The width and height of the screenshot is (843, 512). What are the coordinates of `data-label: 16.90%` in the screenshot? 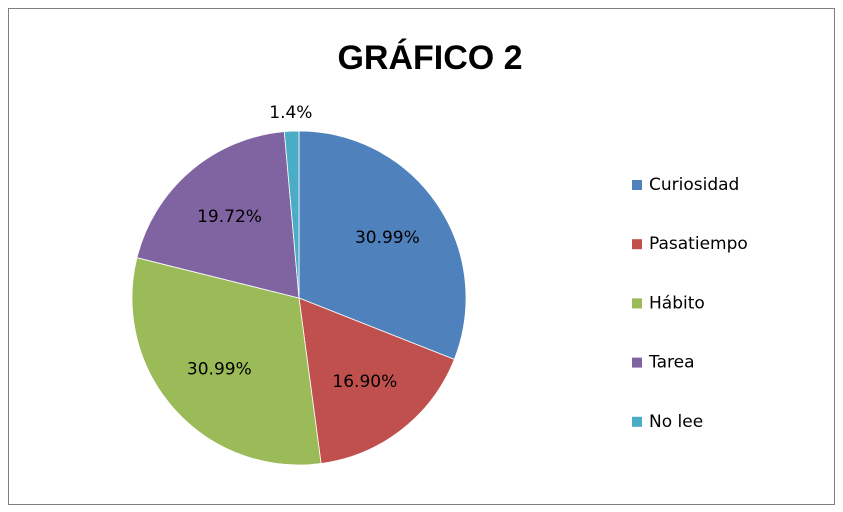 It's located at (364, 382).